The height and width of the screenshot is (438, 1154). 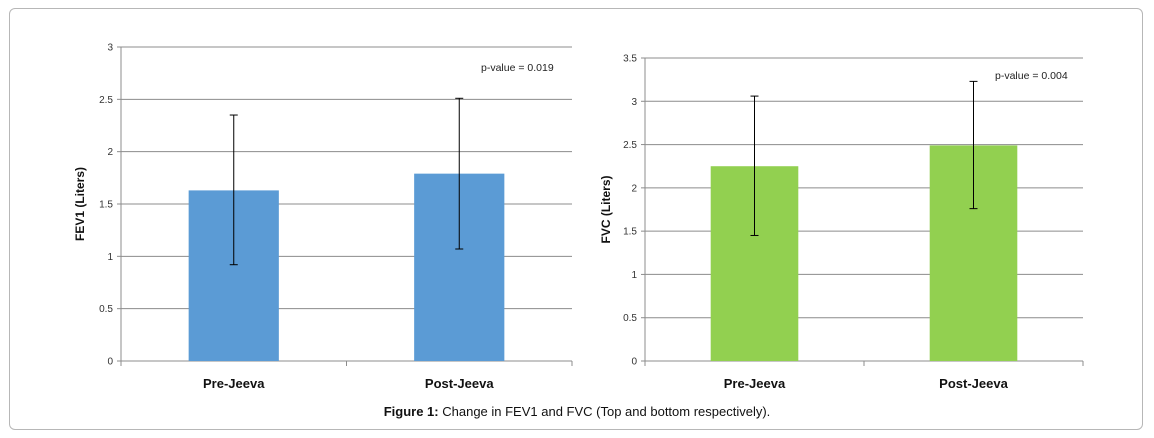 I want to click on fvc-ytick-label: 3, so click(x=634, y=102).